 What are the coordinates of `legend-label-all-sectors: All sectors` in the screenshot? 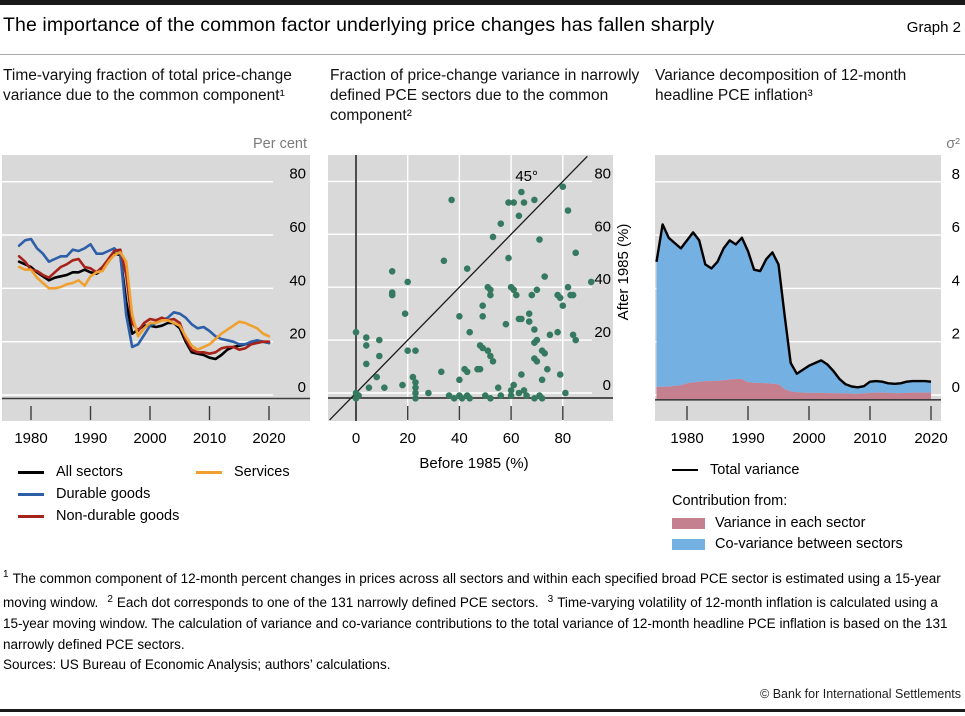 It's located at (89, 472).